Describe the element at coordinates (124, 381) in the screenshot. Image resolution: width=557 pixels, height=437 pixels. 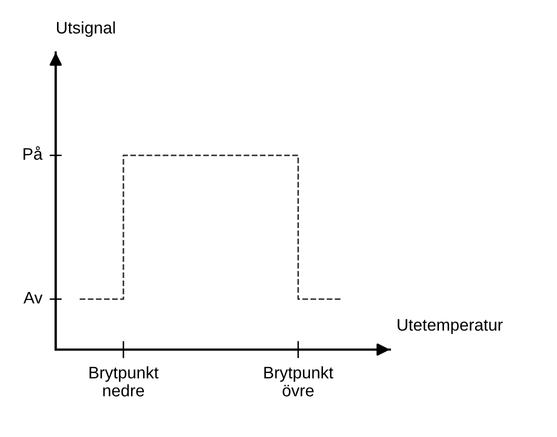
I see `x-tick-label: Brytpunkt nedre` at that location.